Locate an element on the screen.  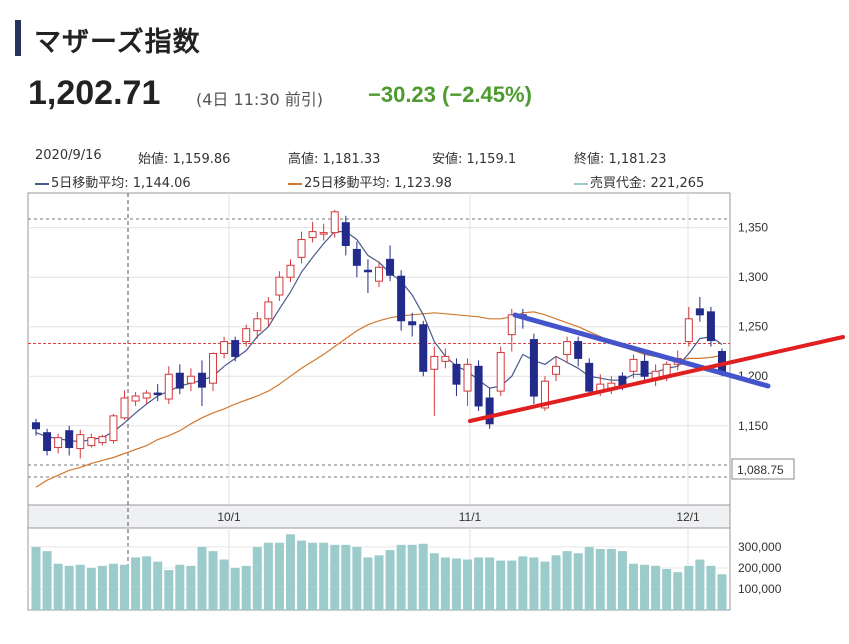
legend-ma5: 5日移動平均: 1,144.06 is located at coordinates (113, 181).